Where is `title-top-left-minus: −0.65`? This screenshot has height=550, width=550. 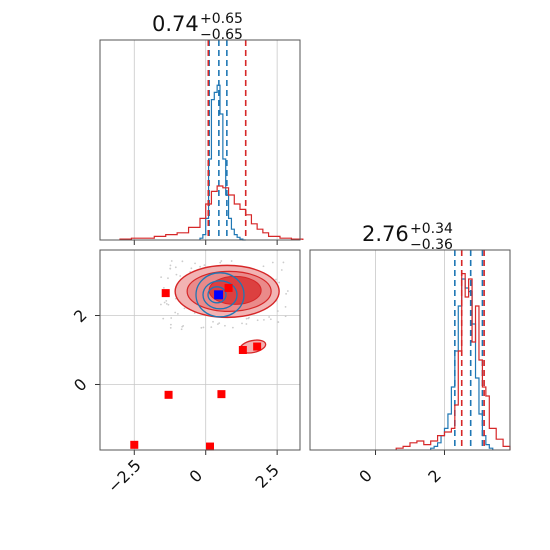 title-top-left-minus: −0.65 is located at coordinates (221, 35).